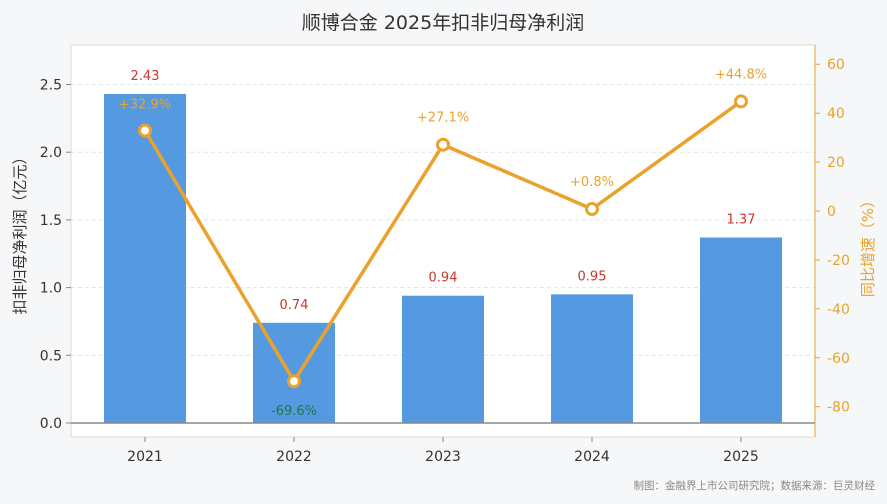 This screenshot has width=887, height=504. What do you see at coordinates (836, 114) in the screenshot?
I see `y-tick-label-right: 40` at bounding box center [836, 114].